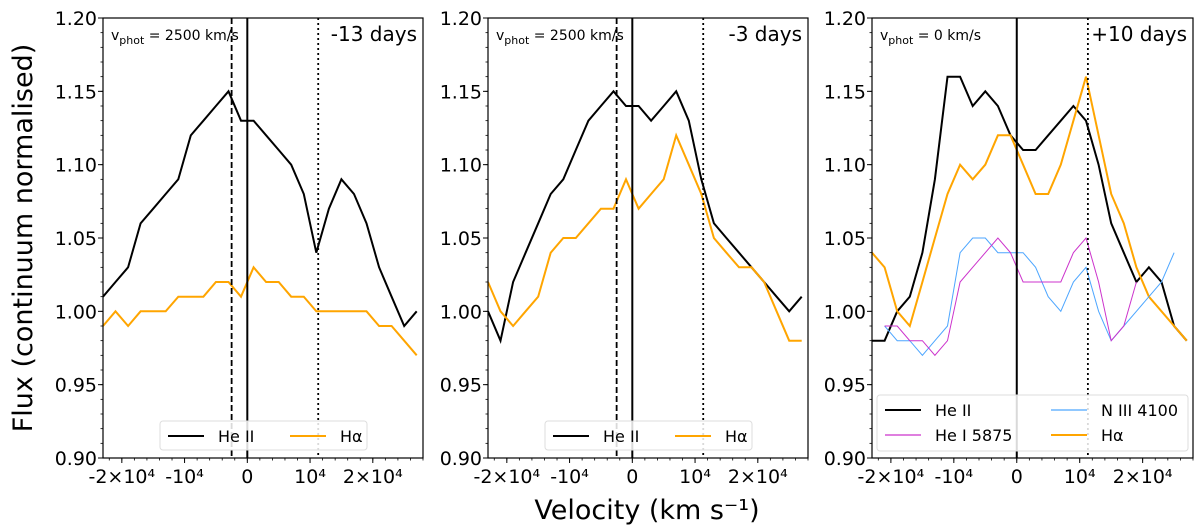  I want to click on vphot-annotation: vphot = 0 km/s, so click(930, 37).